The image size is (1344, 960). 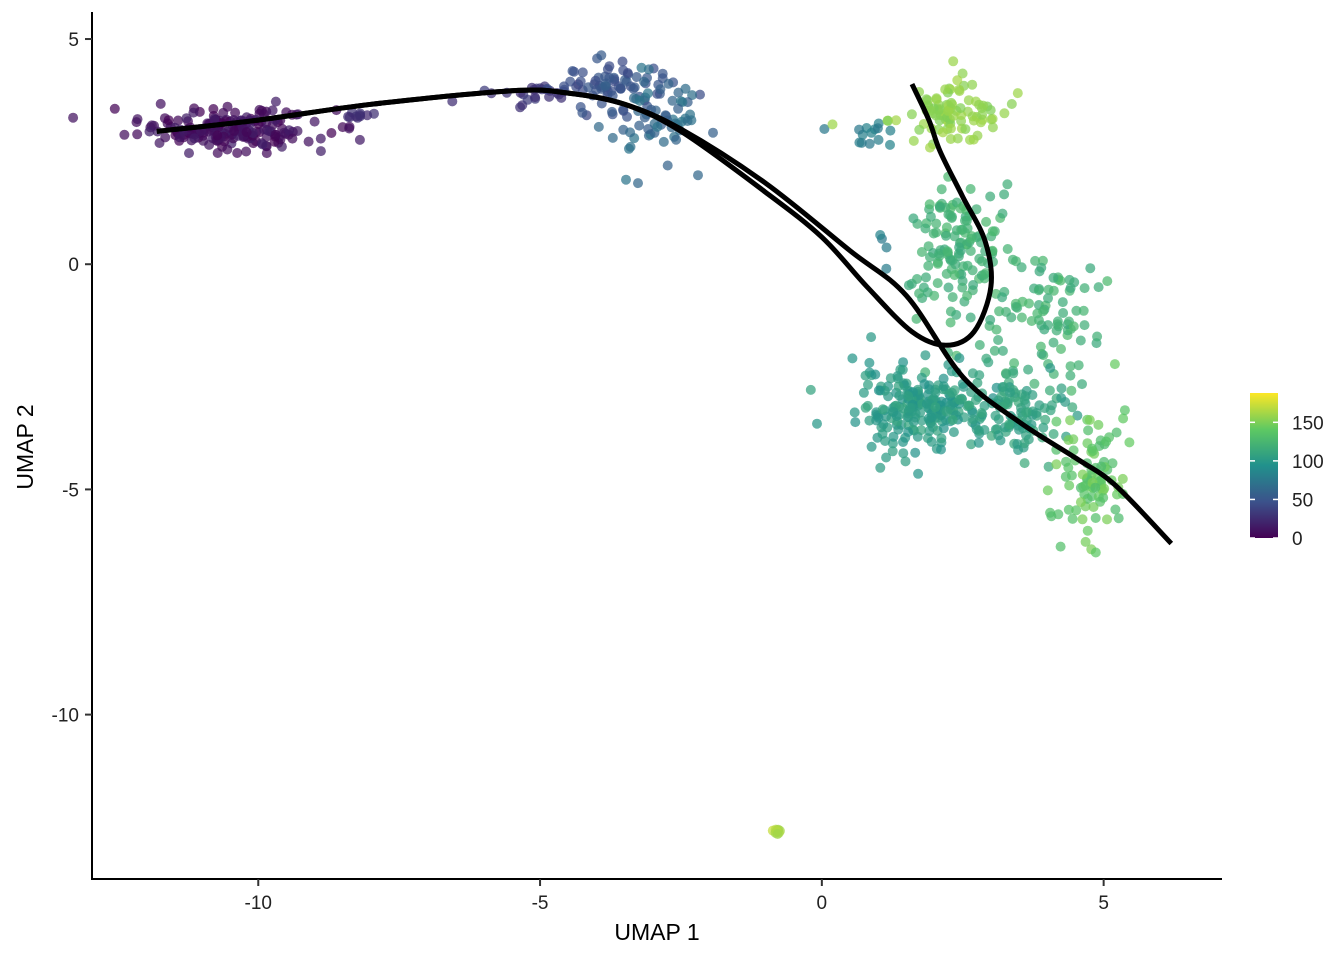 What do you see at coordinates (822, 903) in the screenshot?
I see `x-tick-label: 0` at bounding box center [822, 903].